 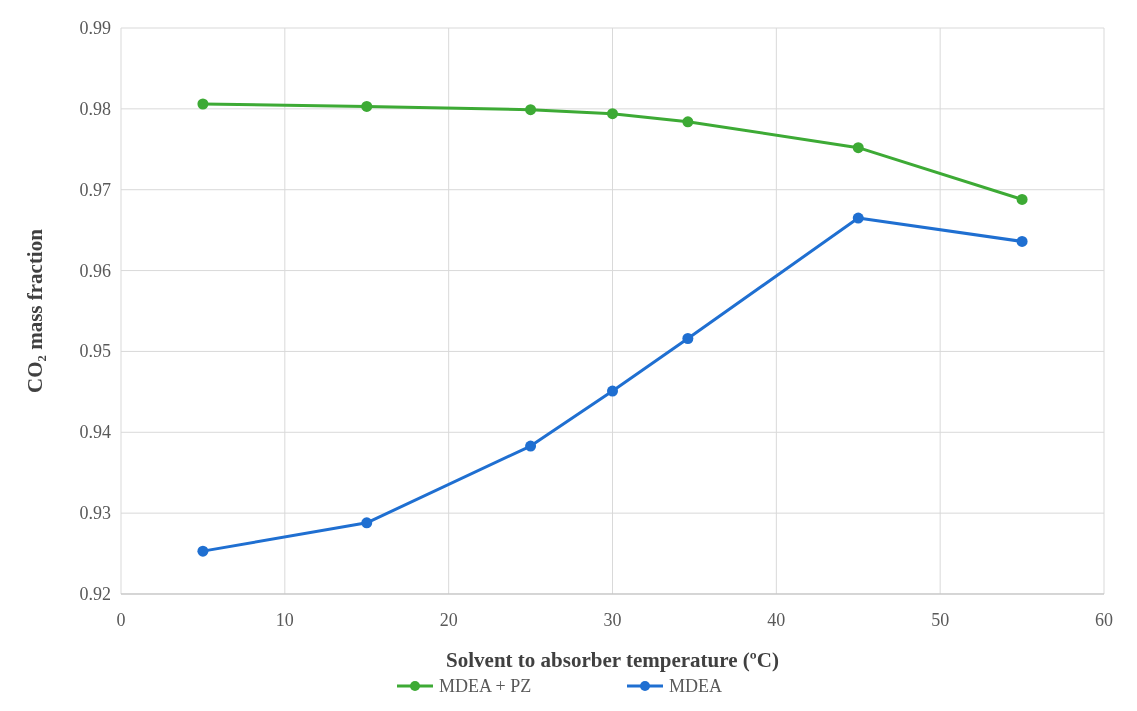 What do you see at coordinates (95, 189) in the screenshot?
I see `y-tick-label: 0.97` at bounding box center [95, 189].